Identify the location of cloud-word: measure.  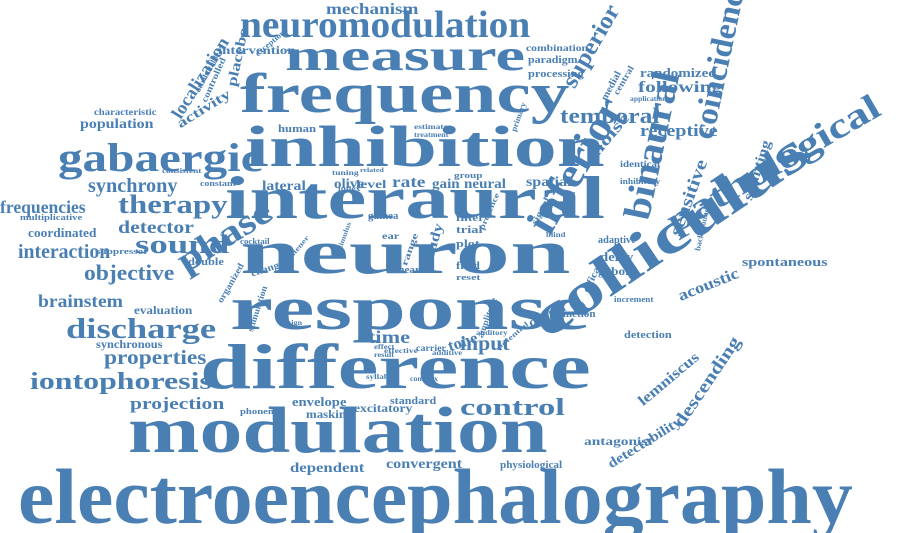
(405, 55).